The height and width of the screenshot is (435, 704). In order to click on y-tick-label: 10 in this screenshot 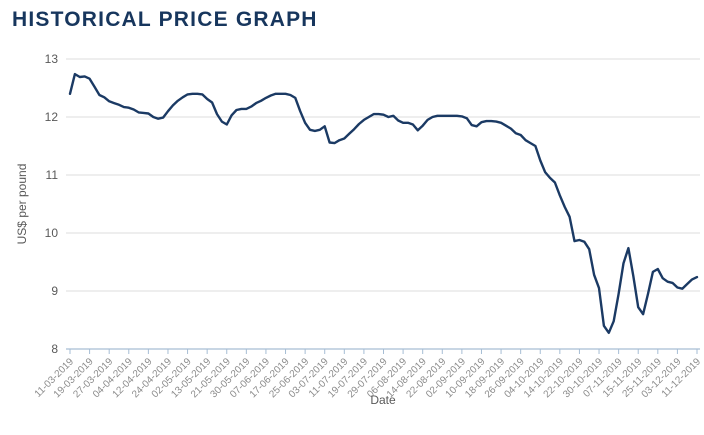, I will do `click(52, 233)`.